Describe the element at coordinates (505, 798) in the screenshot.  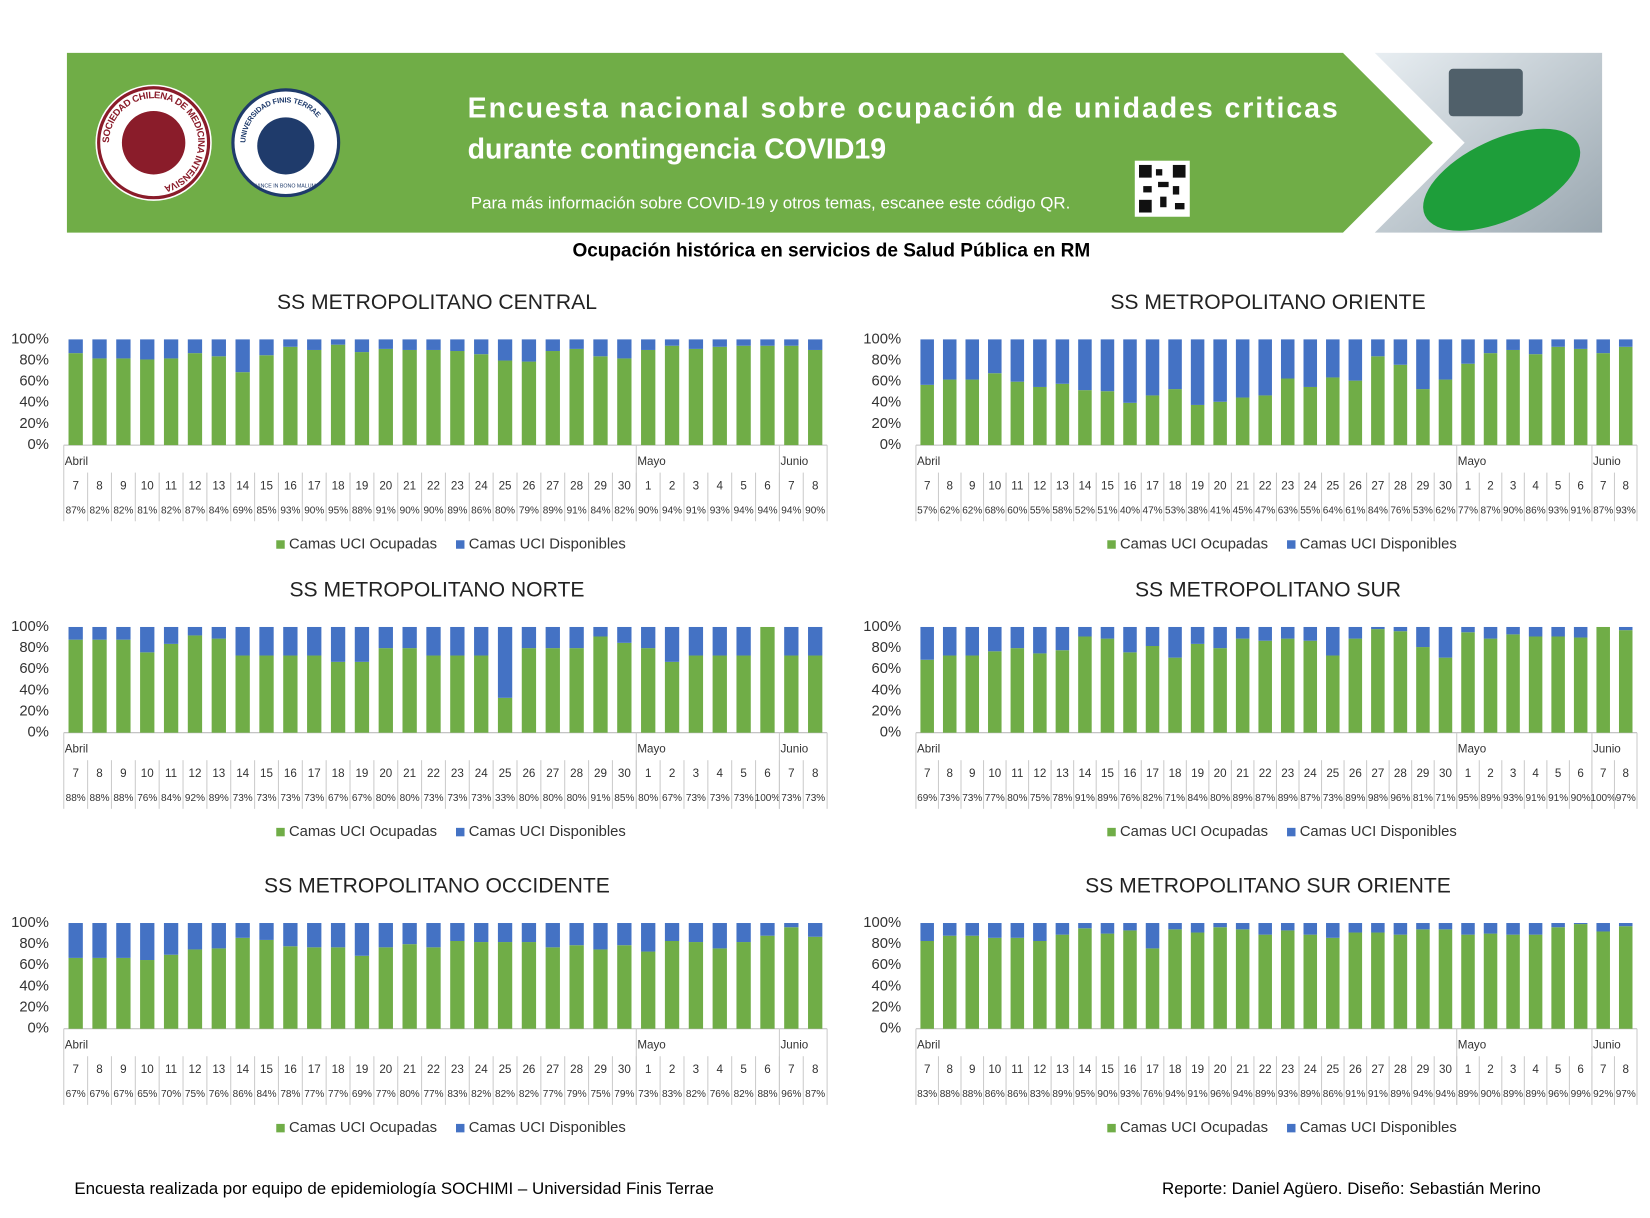
I see `data-label: 33%` at that location.